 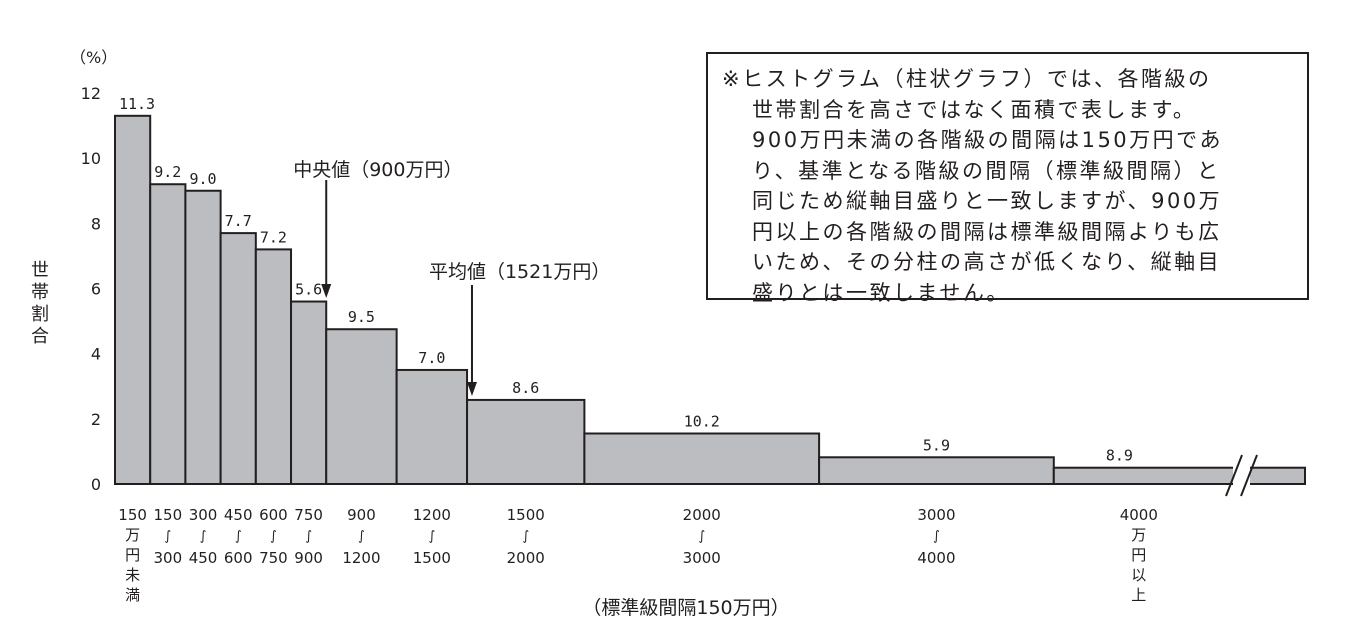 I want to click on note-line: 同じため縦軸目盛りと一致しますが、900万, so click(x=987, y=201).